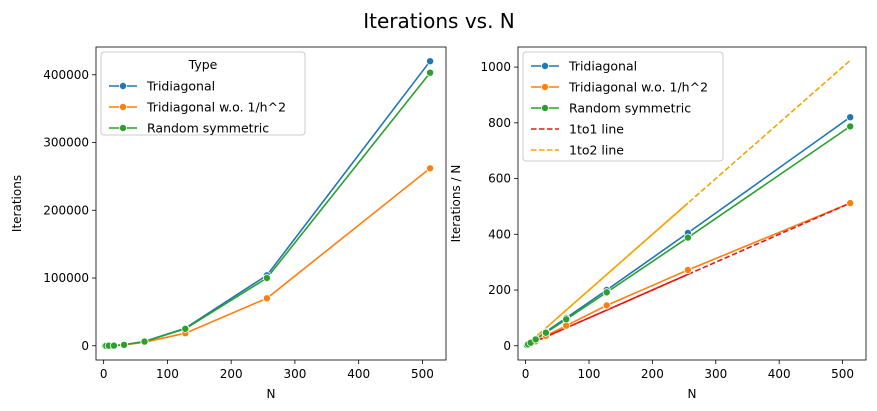 This screenshot has height=411, width=877. I want to click on y-tick-label: 300000, so click(66, 143).